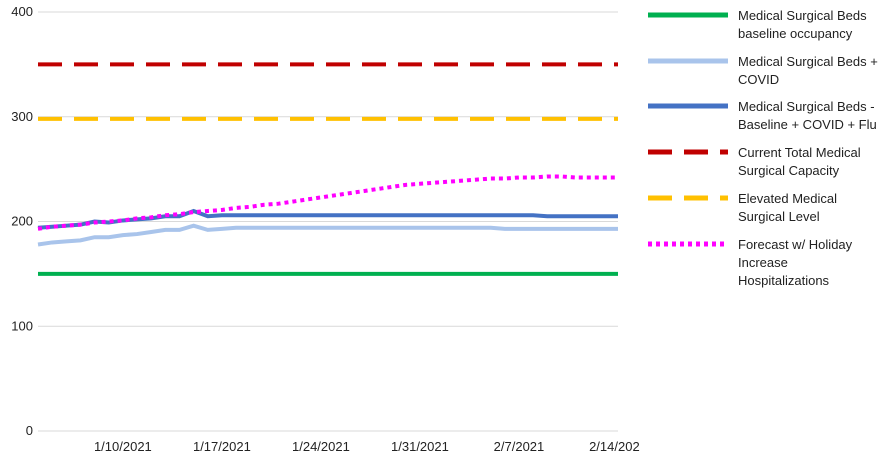 The width and height of the screenshot is (881, 455). Describe the element at coordinates (22, 11) in the screenshot. I see `y-tick-label: 400` at that location.